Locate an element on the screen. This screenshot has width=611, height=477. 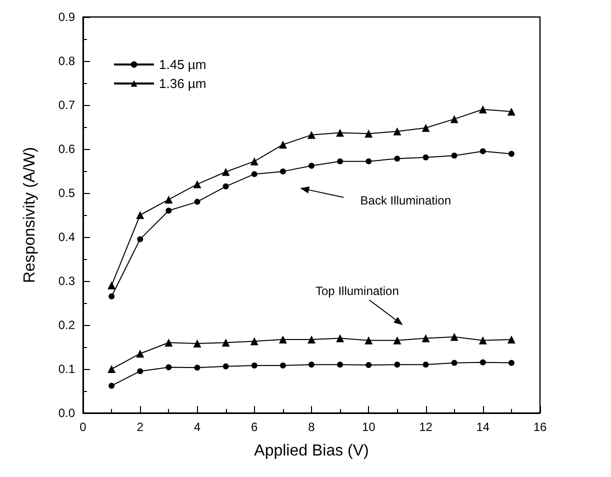
annotation: Back Illumination is located at coordinates (405, 200).